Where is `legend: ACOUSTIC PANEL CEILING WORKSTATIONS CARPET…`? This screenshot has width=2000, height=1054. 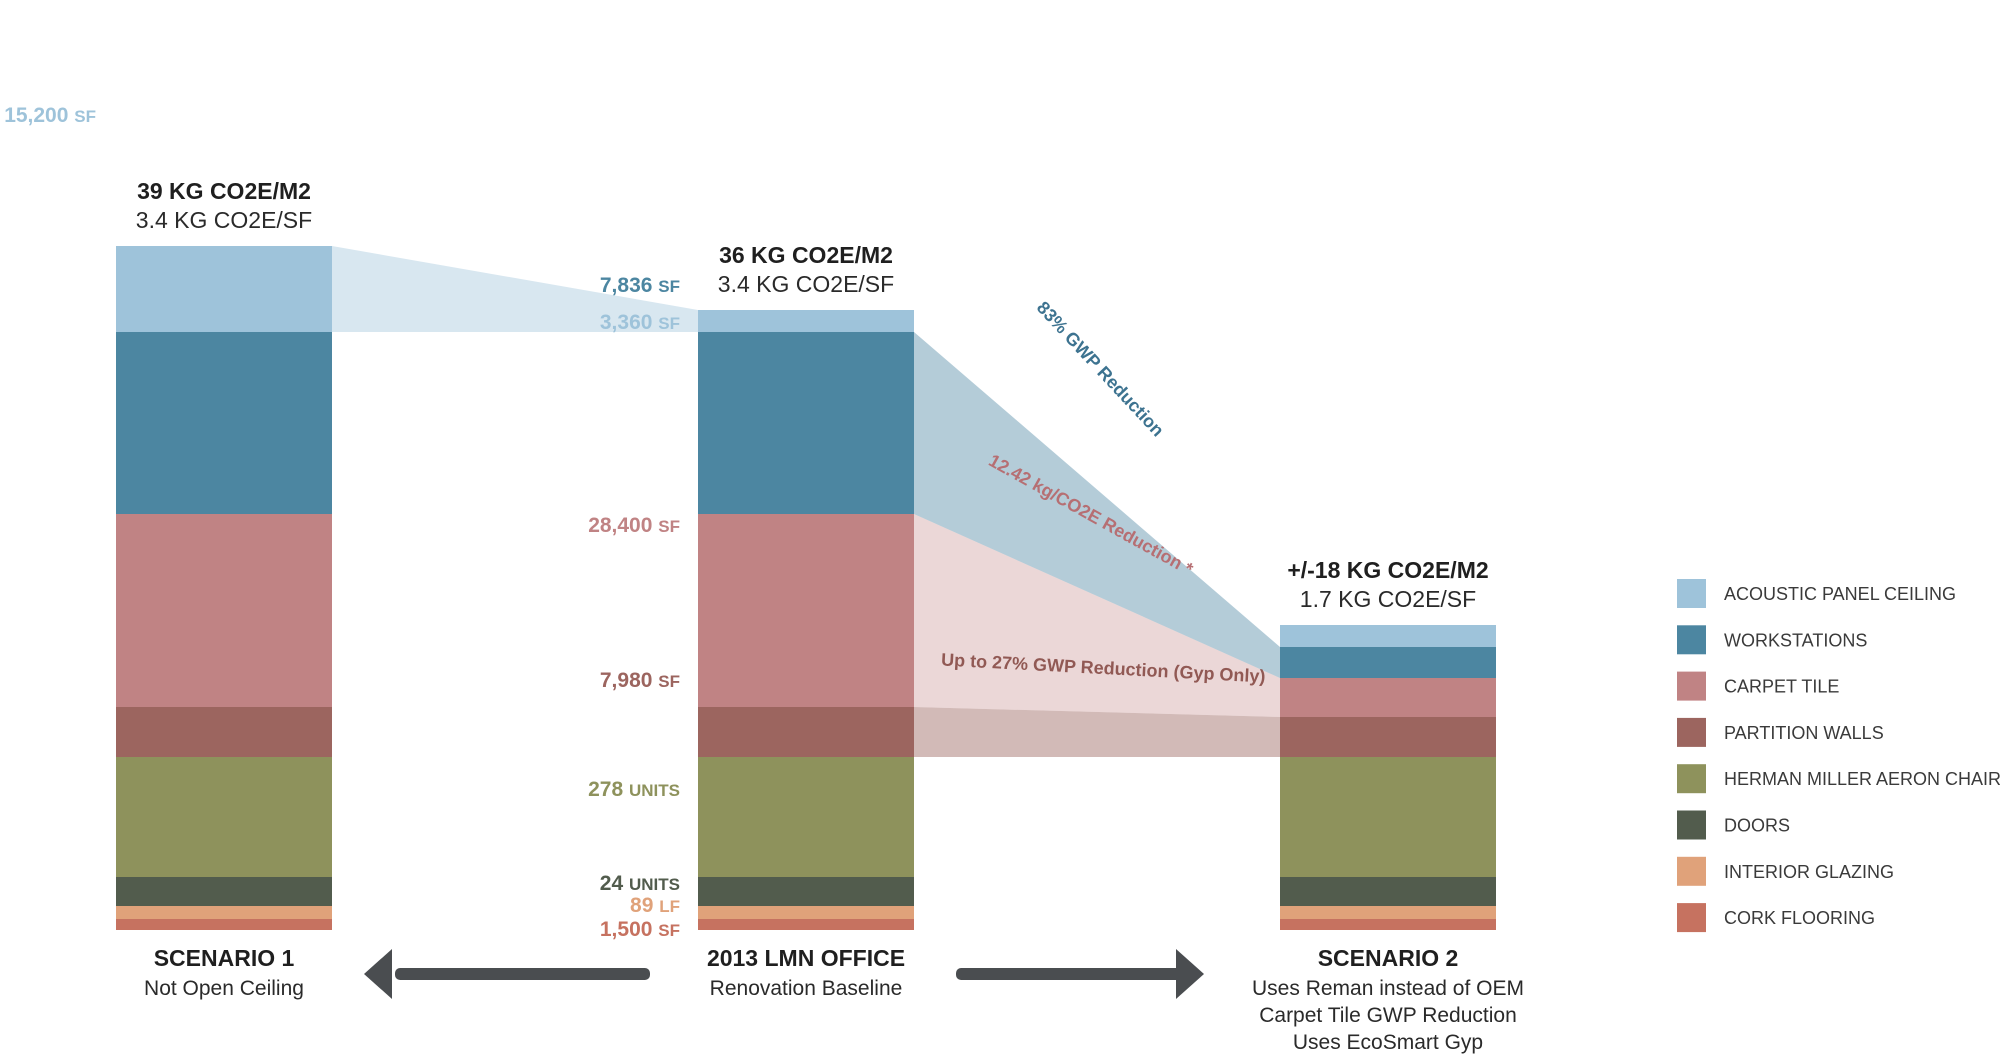
legend: ACOUSTIC PANEL CEILING WORKSTATIONS CARPET… is located at coordinates (1838, 756).